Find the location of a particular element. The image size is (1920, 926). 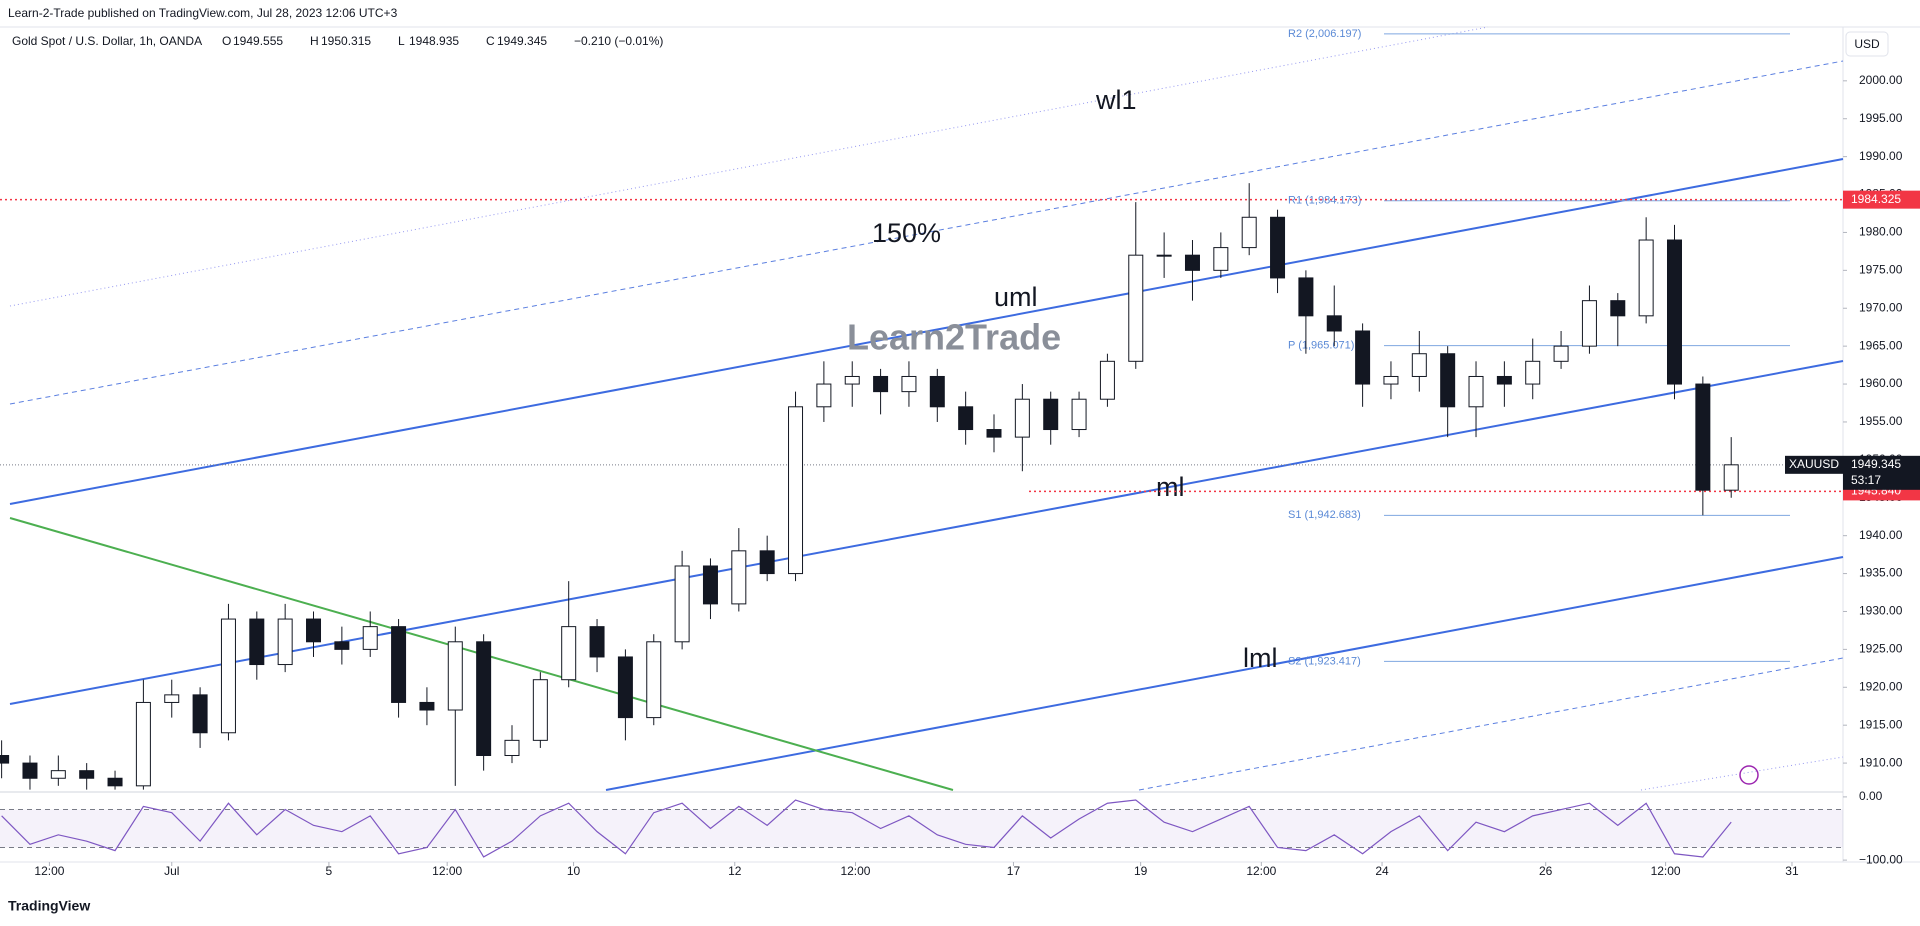

y-tick-label: 1940.00 is located at coordinates (1881, 535).